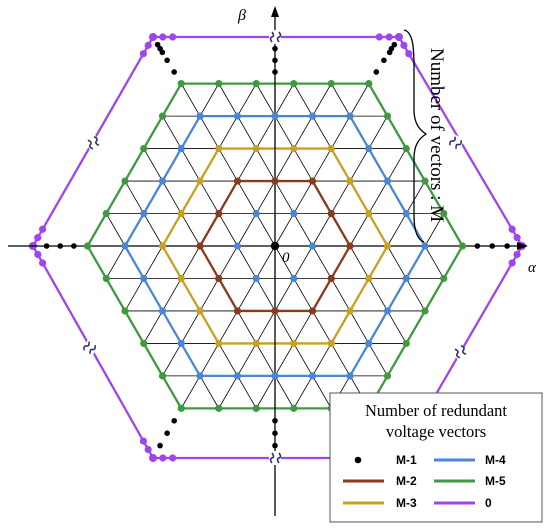 The width and height of the screenshot is (550, 529). What do you see at coordinates (436, 135) in the screenshot?
I see `m-count-note: Number of vectors : M` at bounding box center [436, 135].